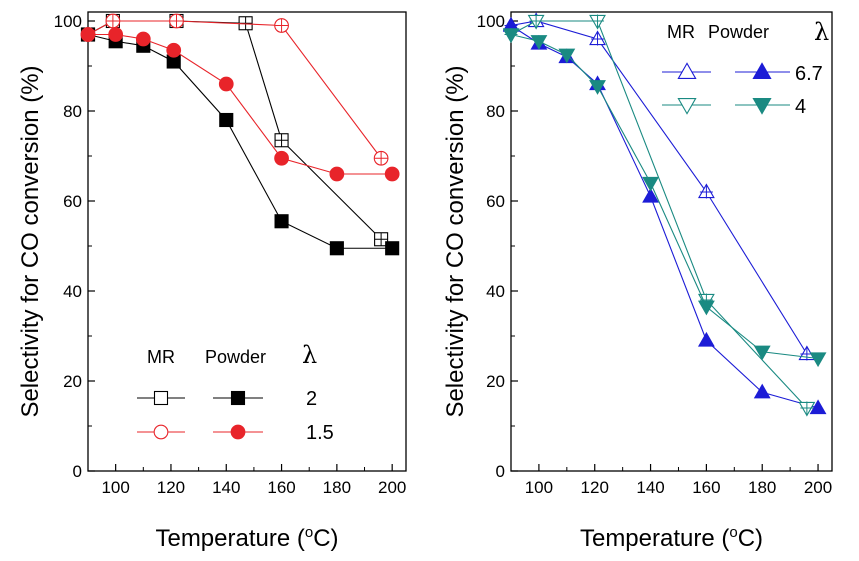 This screenshot has width=859, height=561. What do you see at coordinates (745, 68) in the screenshot?
I see `legend: MR Powder λ 6.7 4` at bounding box center [745, 68].